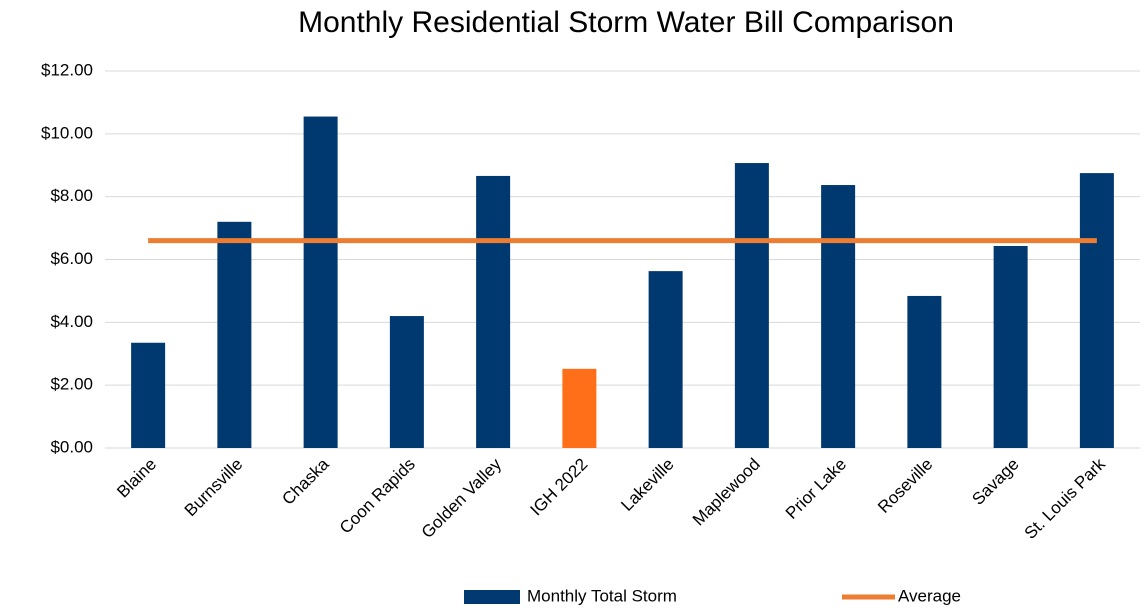  Describe the element at coordinates (71, 195) in the screenshot. I see `y-tick-label: $8.00` at that location.